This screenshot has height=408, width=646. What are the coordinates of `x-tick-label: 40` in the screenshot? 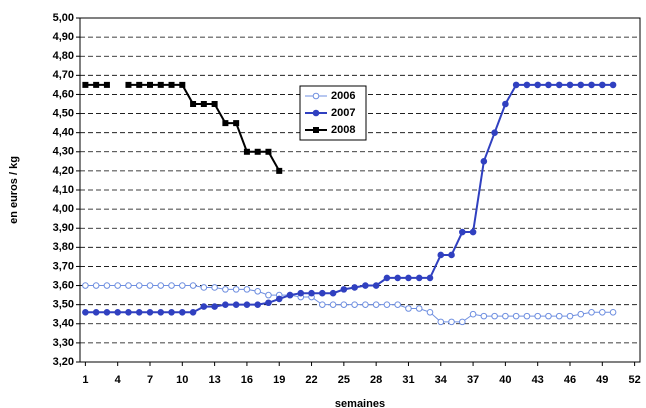 It's located at (505, 380).